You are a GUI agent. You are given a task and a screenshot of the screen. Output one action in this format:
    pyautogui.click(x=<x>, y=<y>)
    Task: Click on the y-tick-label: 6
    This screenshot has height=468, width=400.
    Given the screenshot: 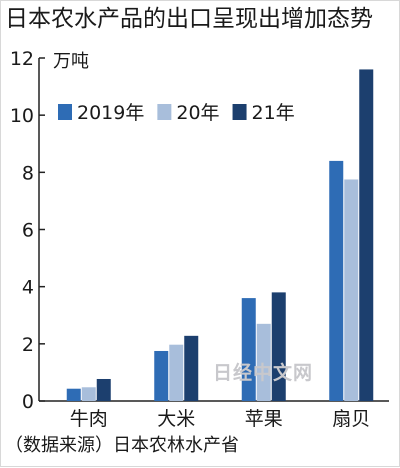 What is the action you would take?
    pyautogui.click(x=28, y=231)
    